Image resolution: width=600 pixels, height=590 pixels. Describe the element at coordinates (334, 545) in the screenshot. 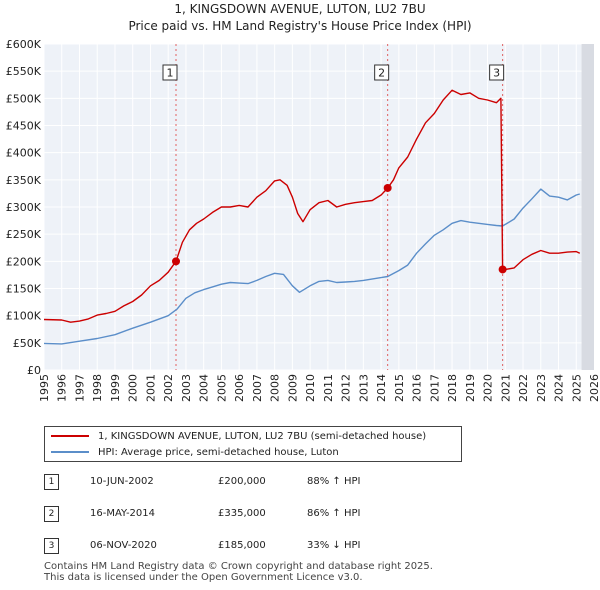

I see `sale-hpi: 33% ↓ HPI` at that location.